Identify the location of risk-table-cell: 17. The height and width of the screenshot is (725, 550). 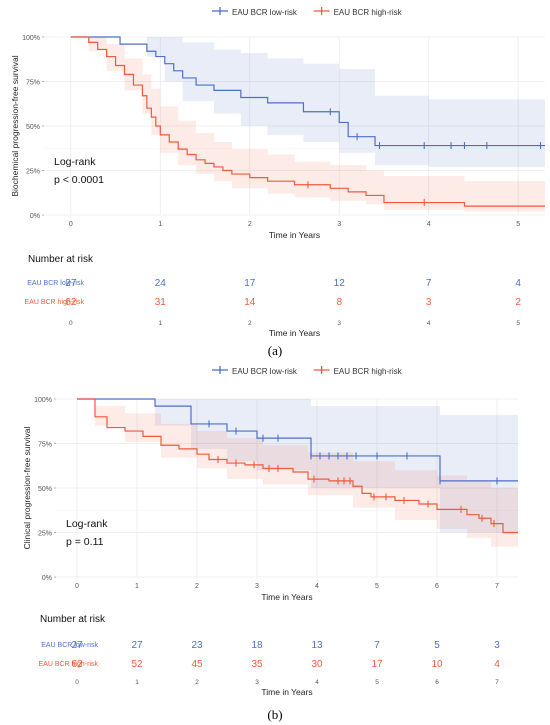
(250, 283).